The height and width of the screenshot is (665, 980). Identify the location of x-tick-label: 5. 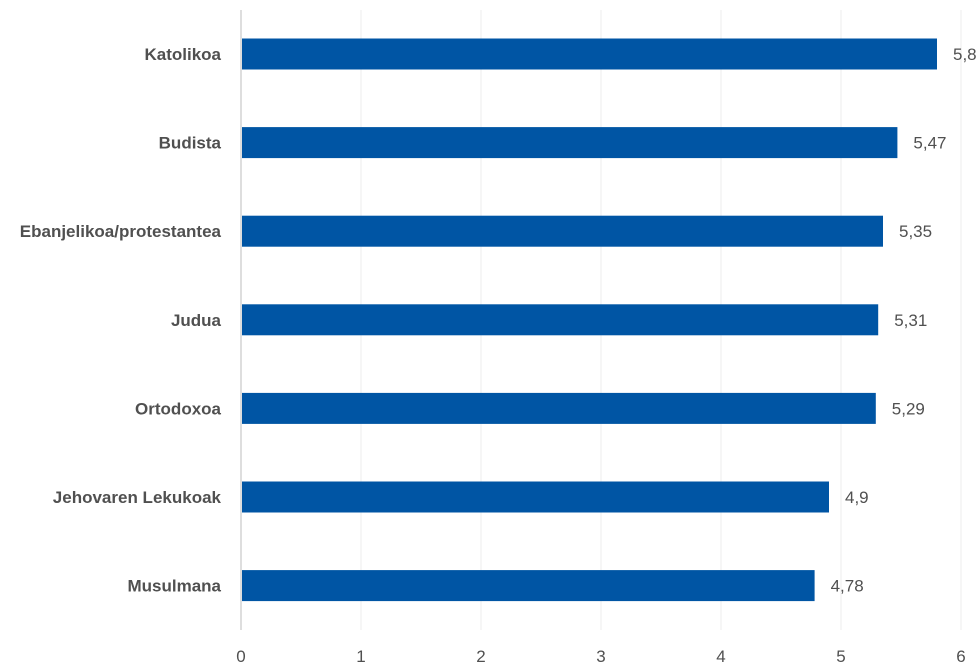
(840, 656).